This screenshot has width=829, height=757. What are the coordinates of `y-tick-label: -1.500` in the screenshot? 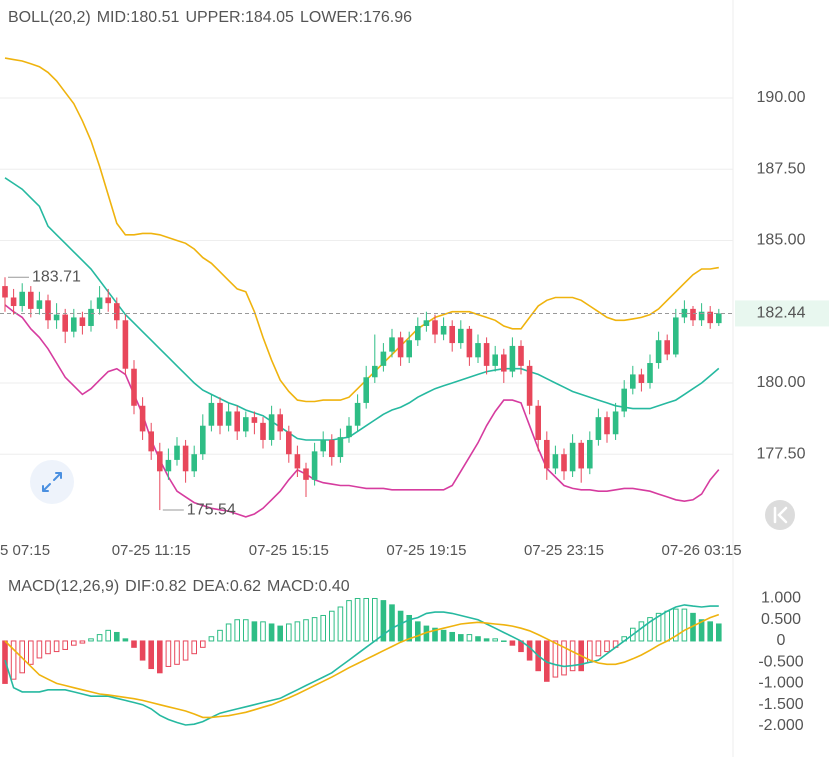 It's located at (780, 704).